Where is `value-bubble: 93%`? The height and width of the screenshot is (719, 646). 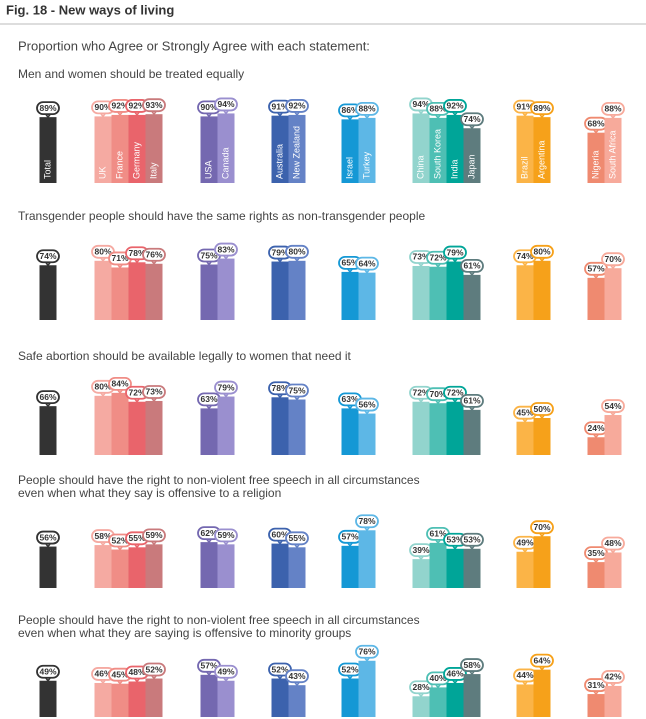 value-bubble: 93% is located at coordinates (154, 107).